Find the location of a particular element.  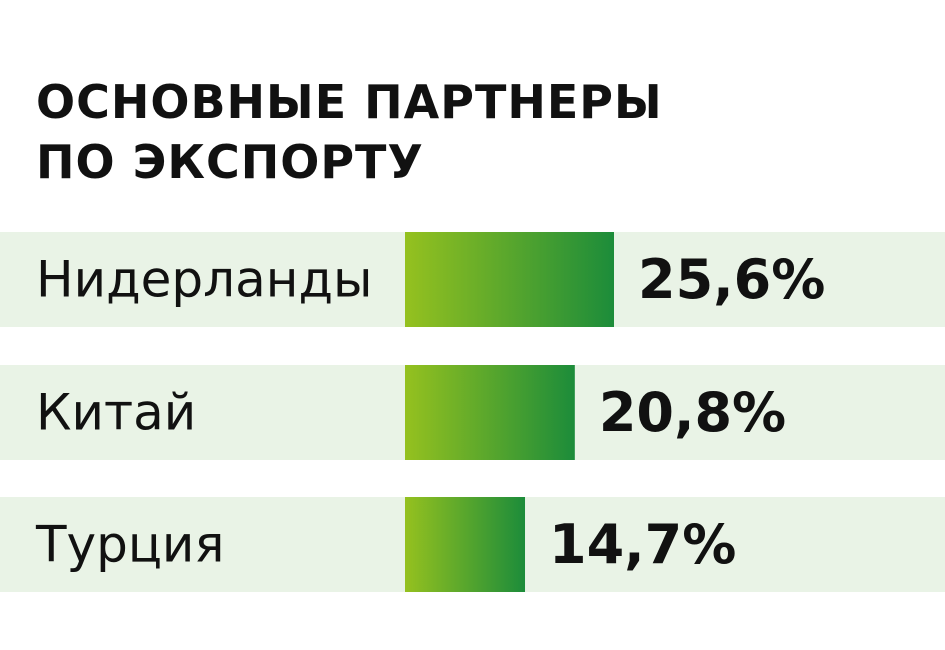

chart-title: ОСНОВНЫЕ ПАРТНЕРЫ ПО ЭКСПОРТУ is located at coordinates (349, 132).